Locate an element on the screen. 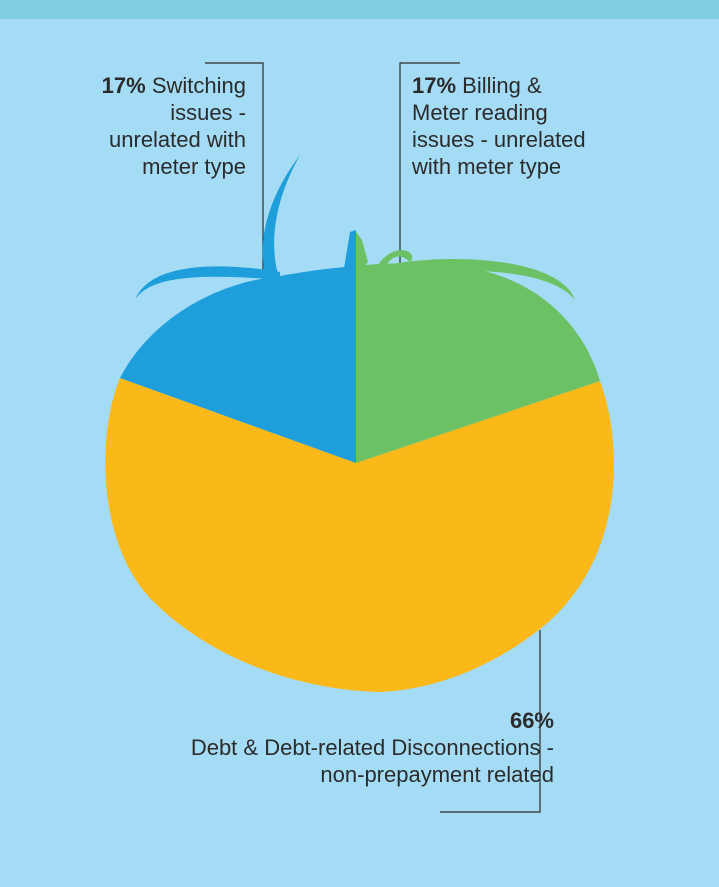 The width and height of the screenshot is (719, 887). label-billing-pct: 17% is located at coordinates (434, 85).